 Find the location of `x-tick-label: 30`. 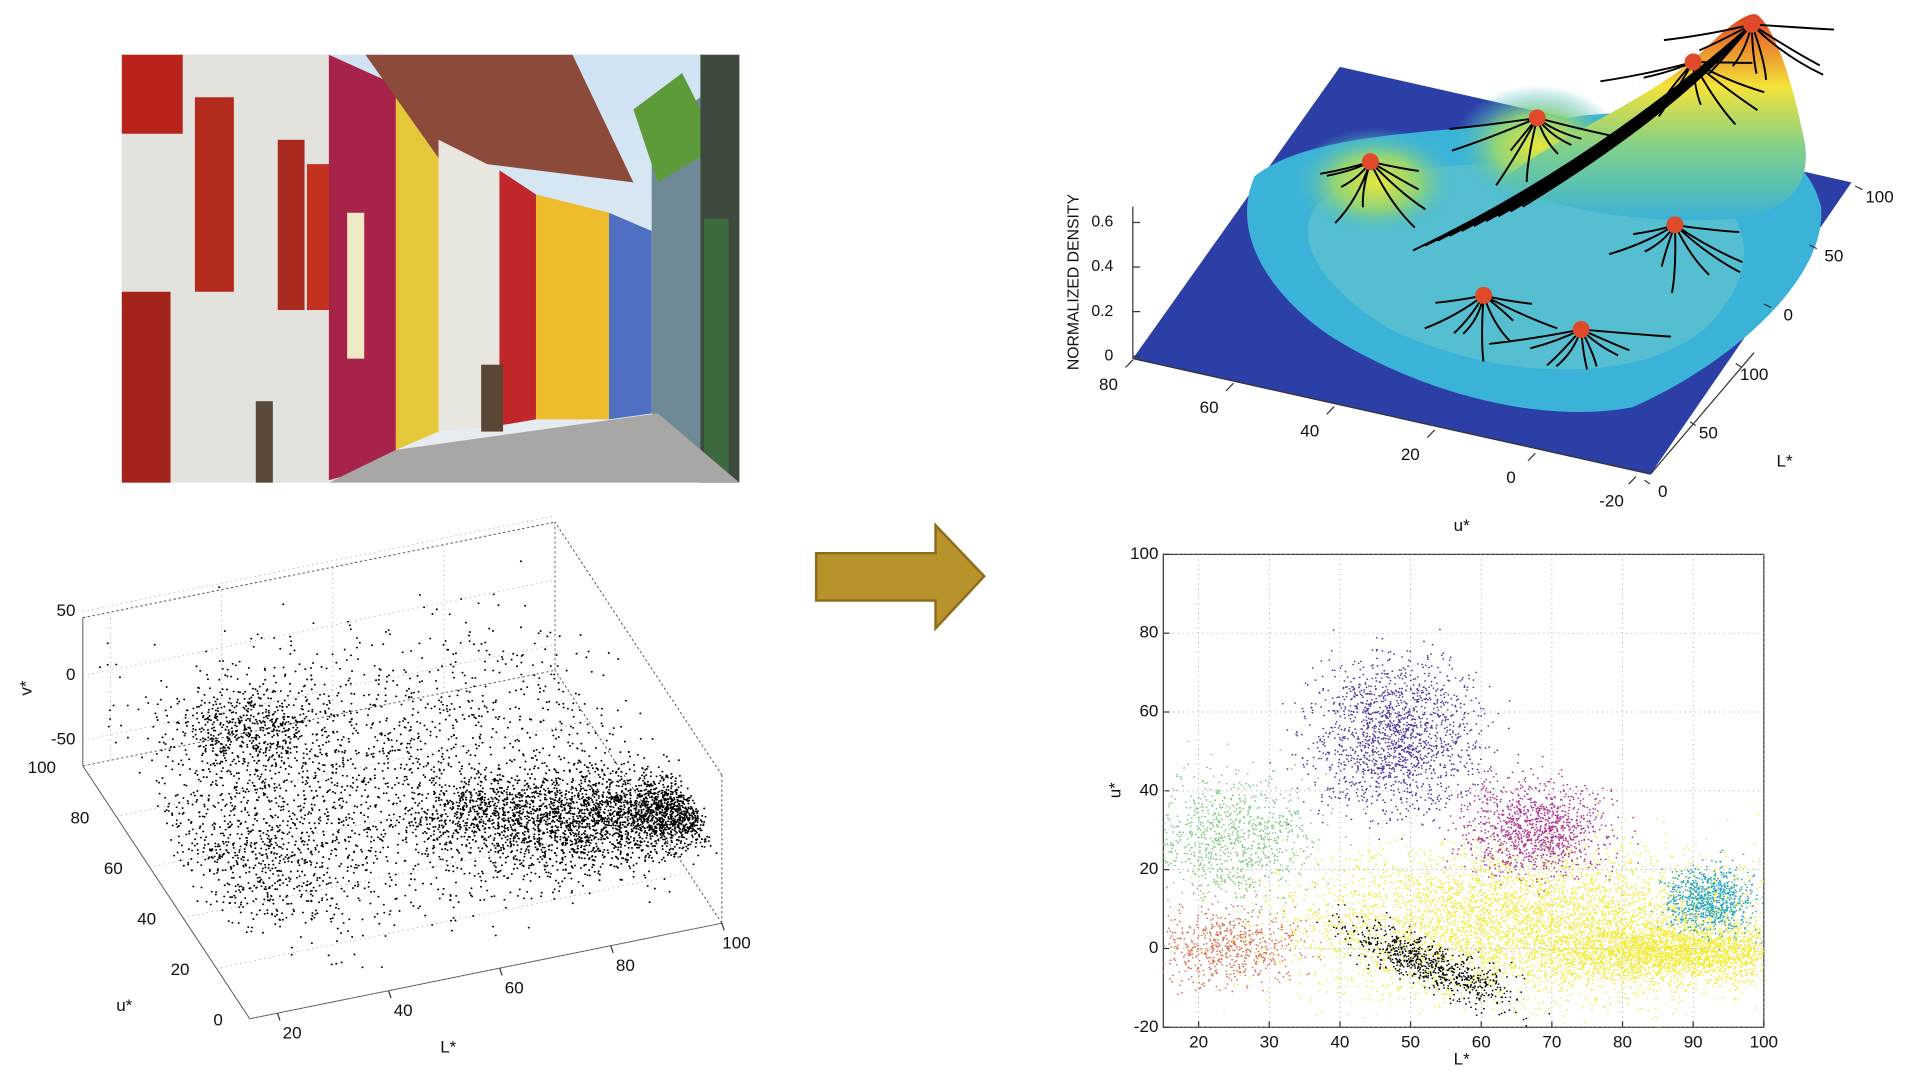

x-tick-label: 30 is located at coordinates (1269, 1042).